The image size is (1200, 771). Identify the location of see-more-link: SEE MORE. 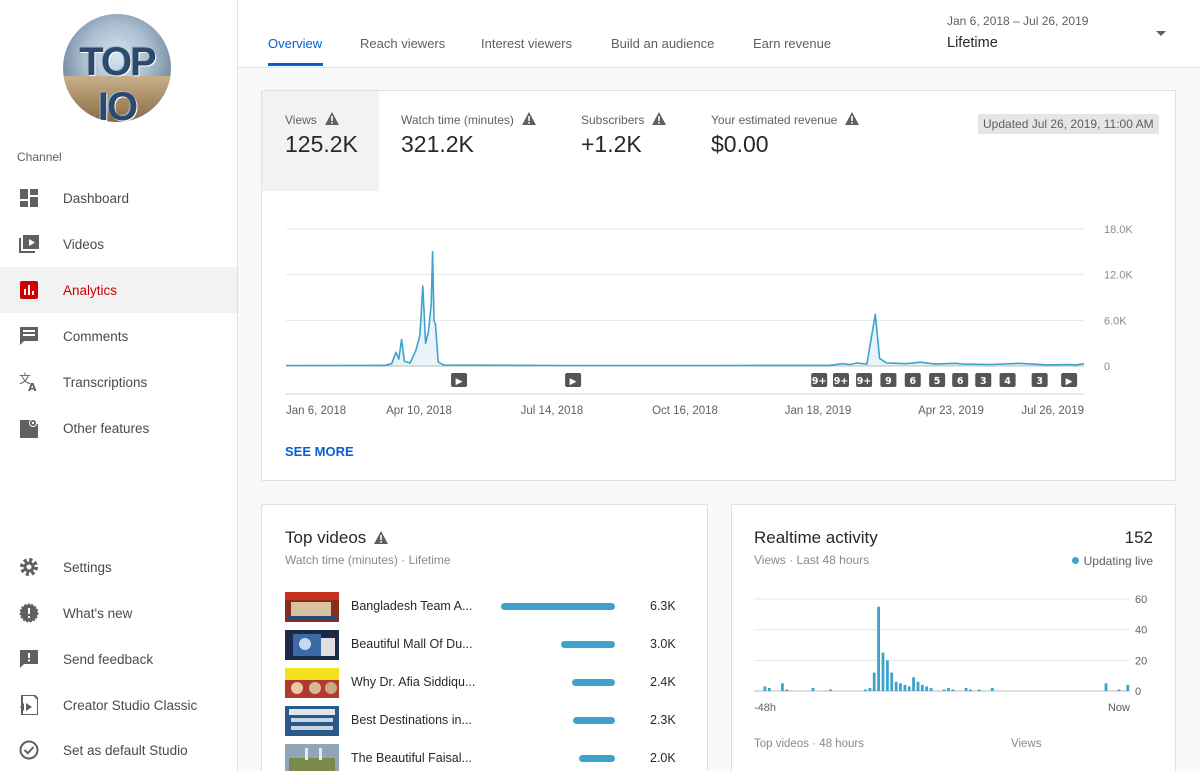
(319, 451).